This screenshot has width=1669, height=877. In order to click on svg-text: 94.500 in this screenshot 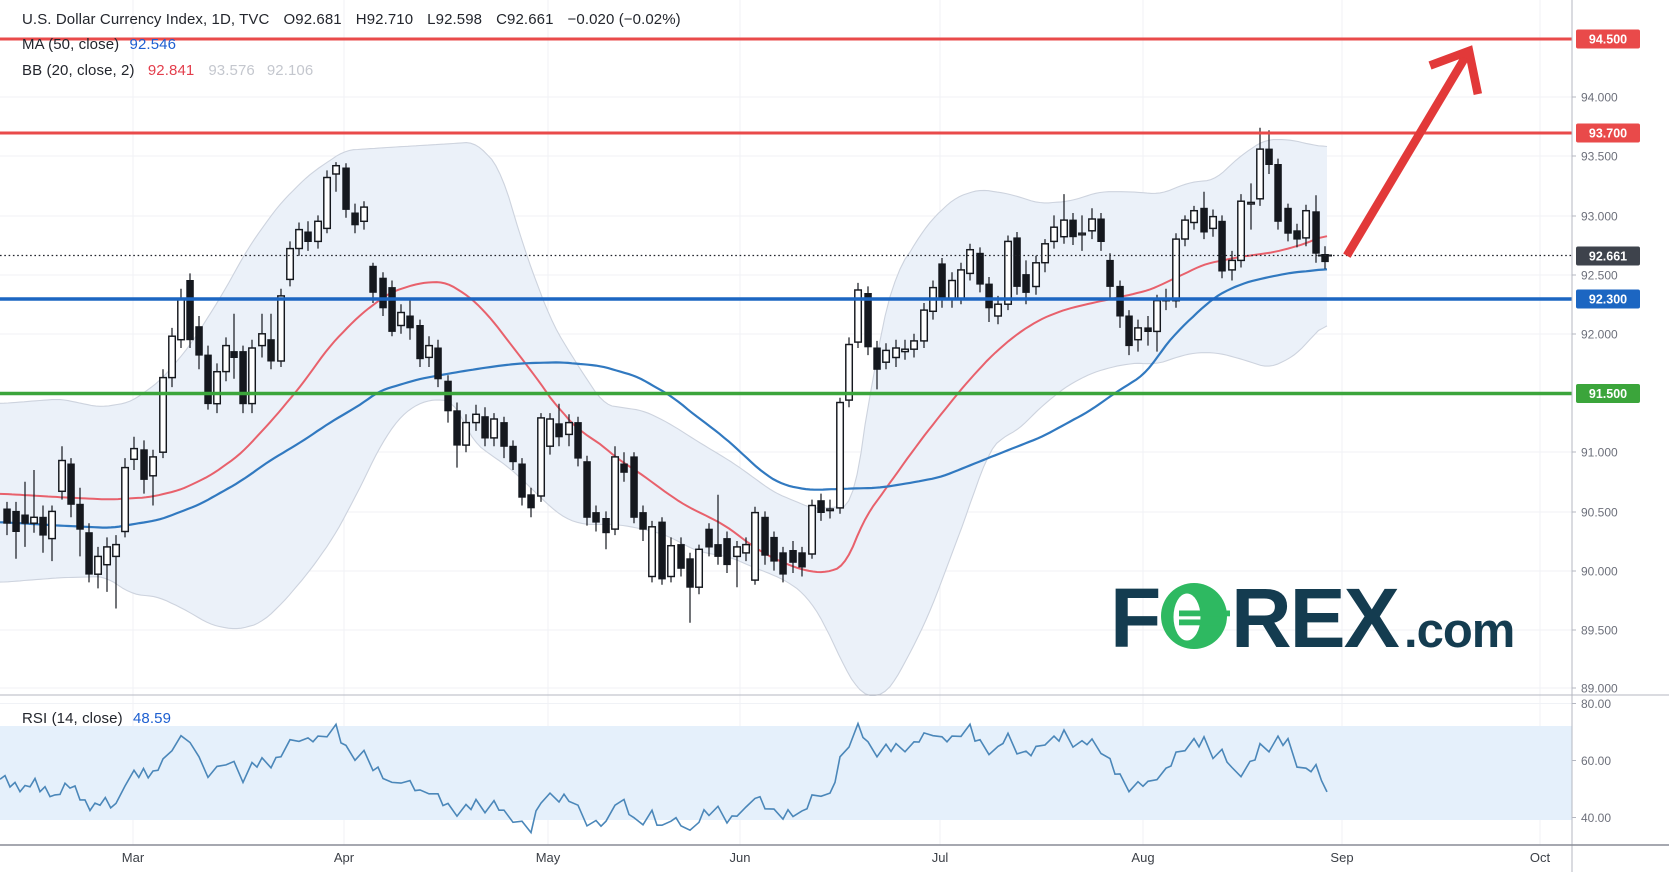, I will do `click(1608, 40)`.